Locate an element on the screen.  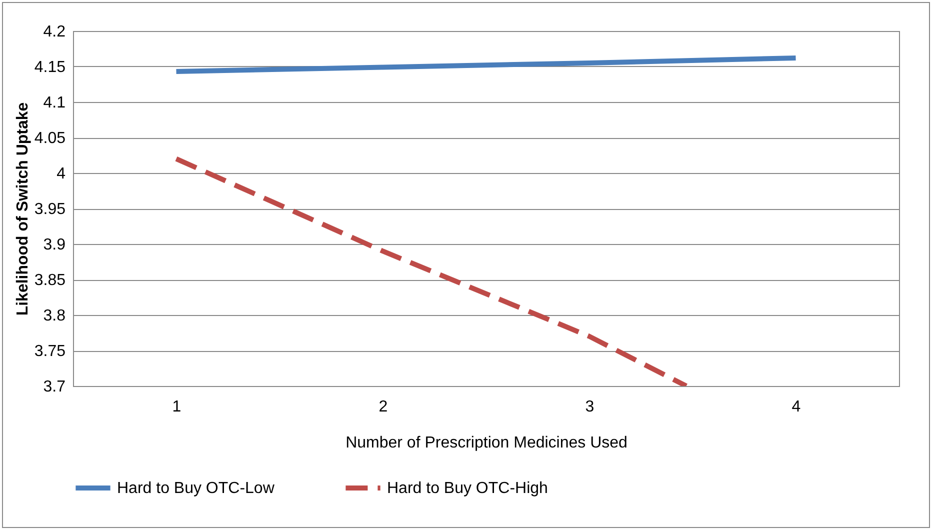
y-tick-label: 3.7 is located at coordinates (54, 387).